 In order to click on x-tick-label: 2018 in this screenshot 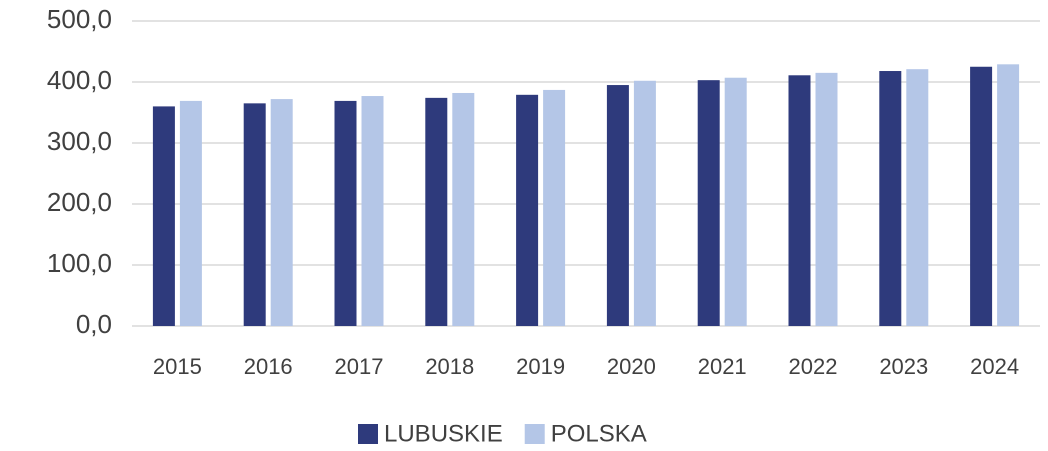, I will do `click(449, 366)`.